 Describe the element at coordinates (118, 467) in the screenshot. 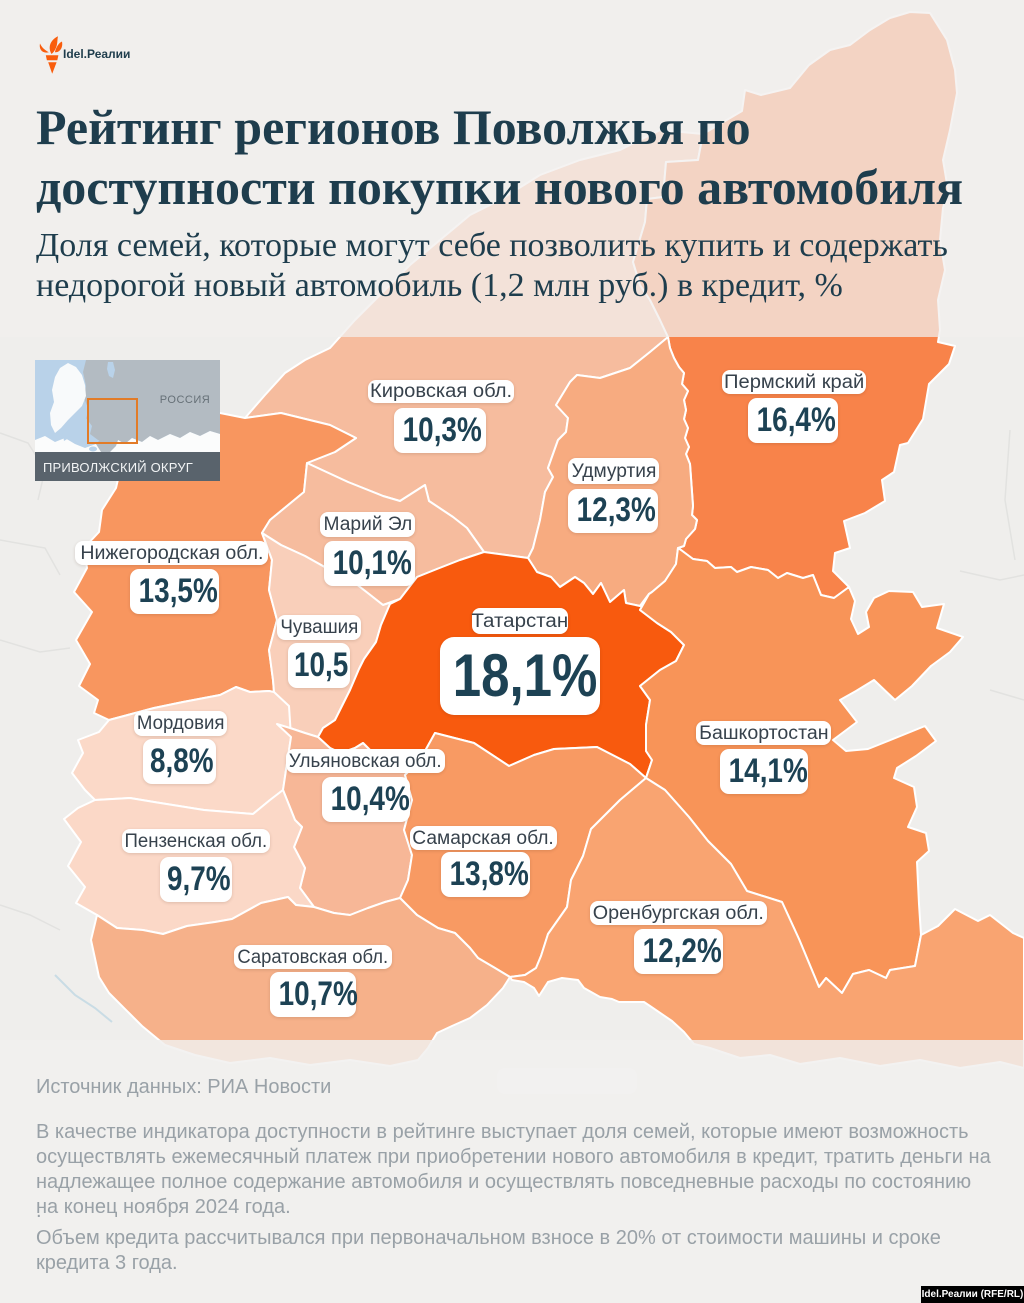

I see `svg-text: ПРИВОЛЖСКИЙ ОКРУГ` at that location.